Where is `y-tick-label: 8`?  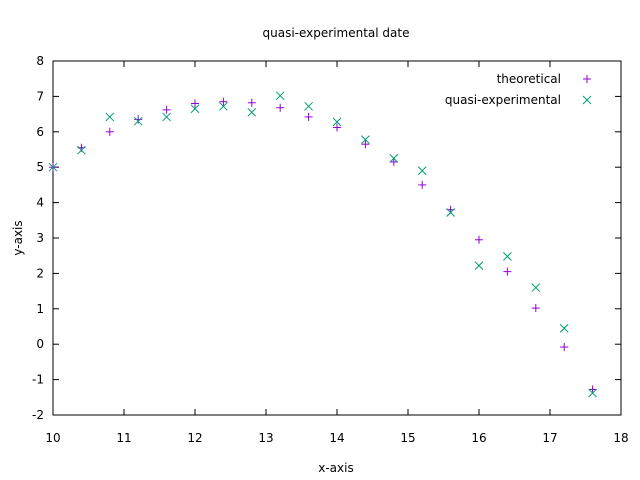
y-tick-label: 8 is located at coordinates (40, 61).